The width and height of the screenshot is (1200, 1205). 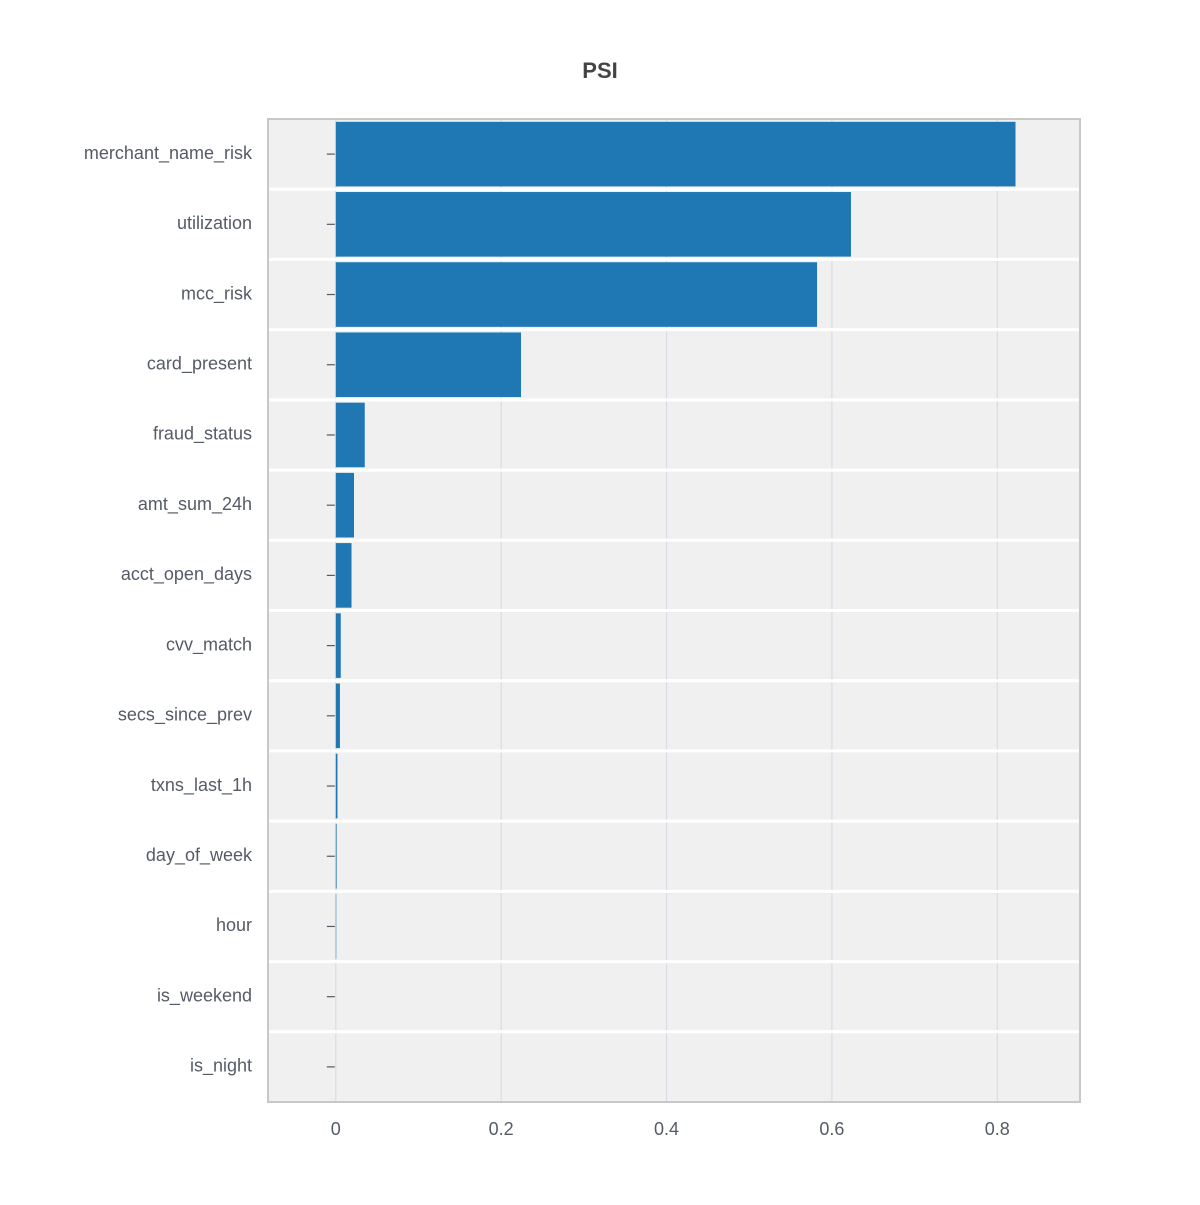 What do you see at coordinates (599, 70) in the screenshot?
I see `chart-title: PSI` at bounding box center [599, 70].